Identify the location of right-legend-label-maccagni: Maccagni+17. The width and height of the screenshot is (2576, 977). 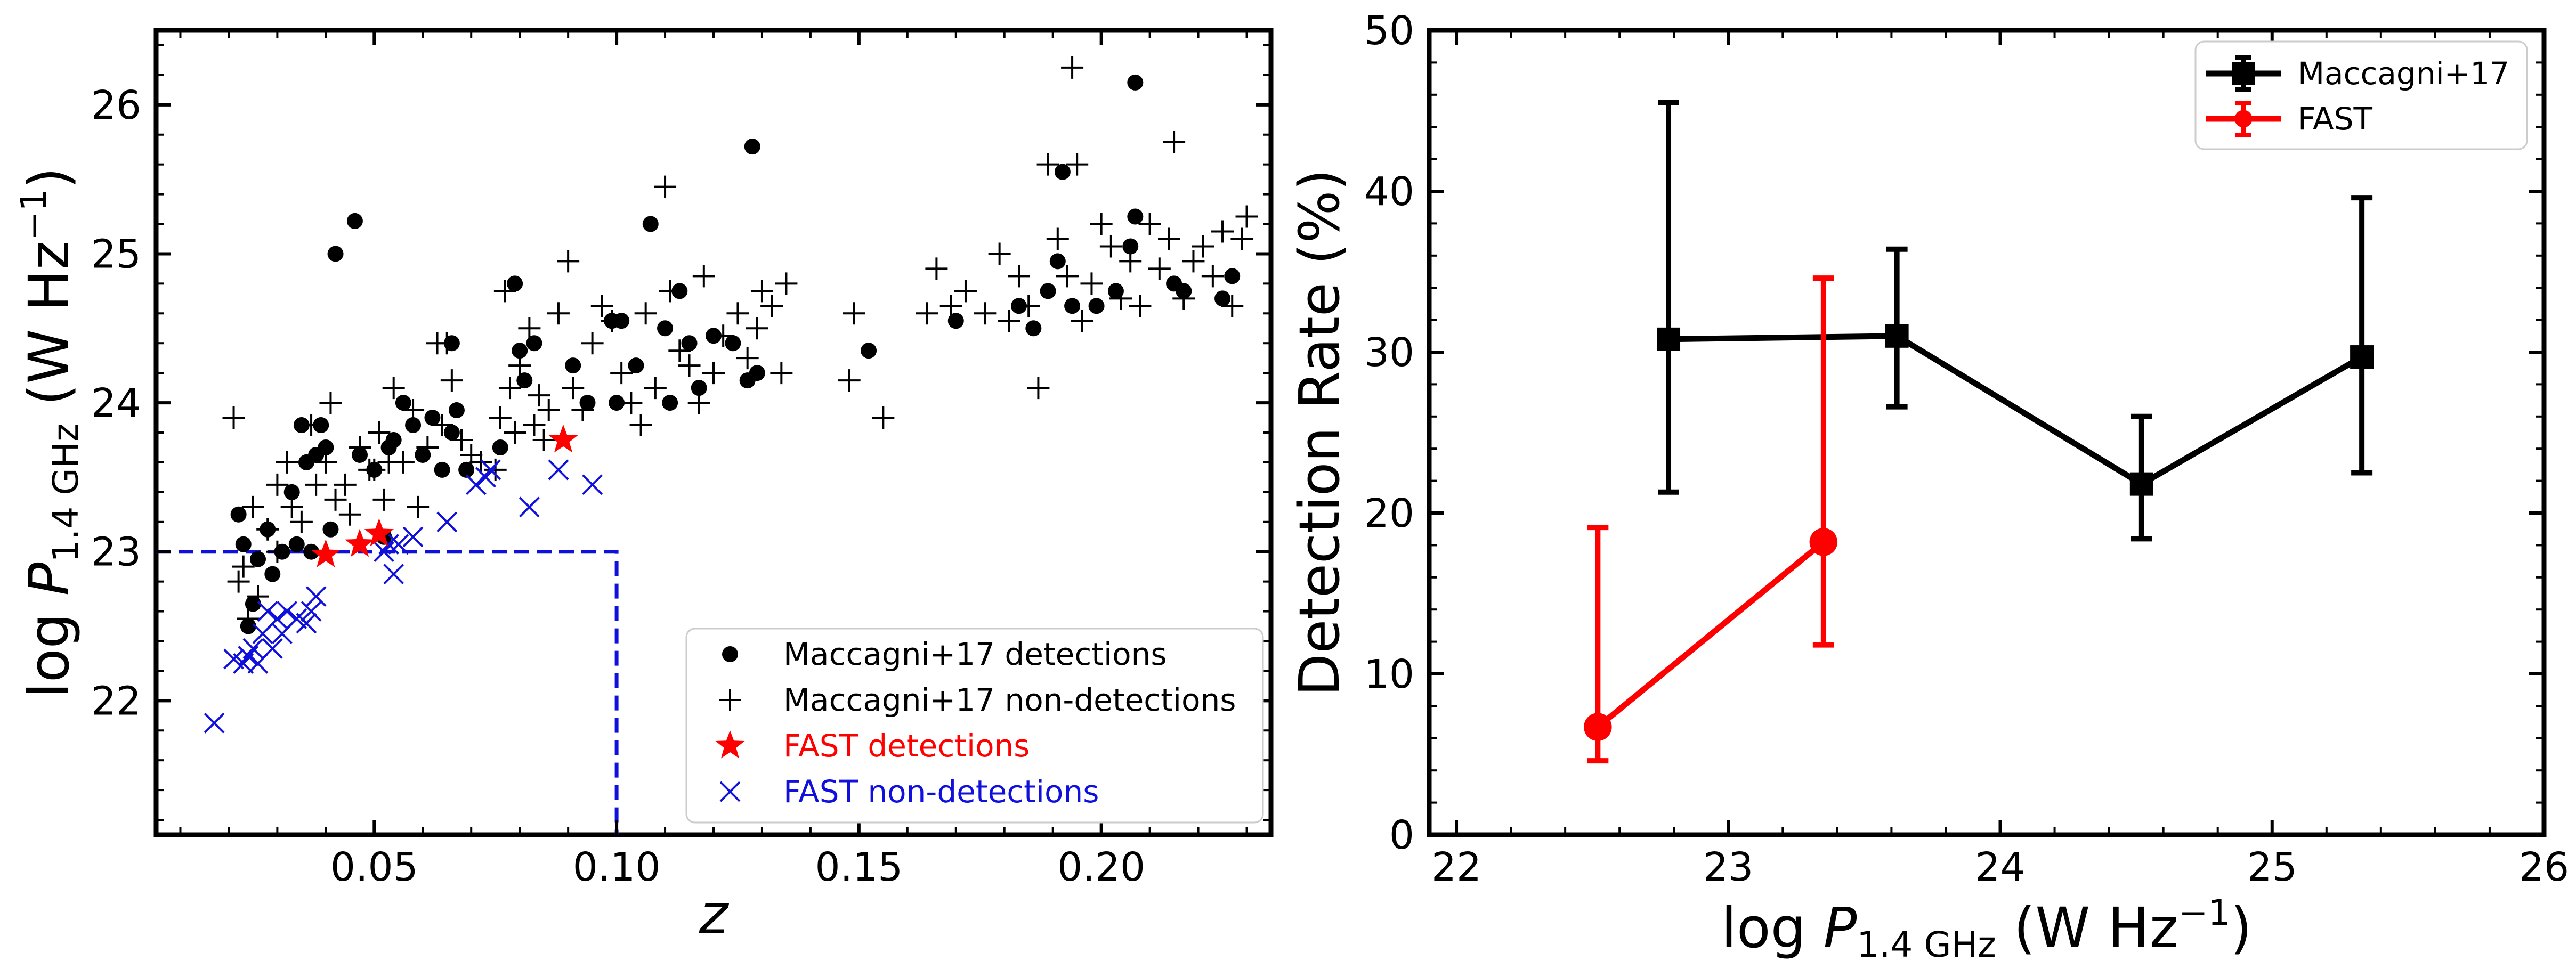
(2404, 73).